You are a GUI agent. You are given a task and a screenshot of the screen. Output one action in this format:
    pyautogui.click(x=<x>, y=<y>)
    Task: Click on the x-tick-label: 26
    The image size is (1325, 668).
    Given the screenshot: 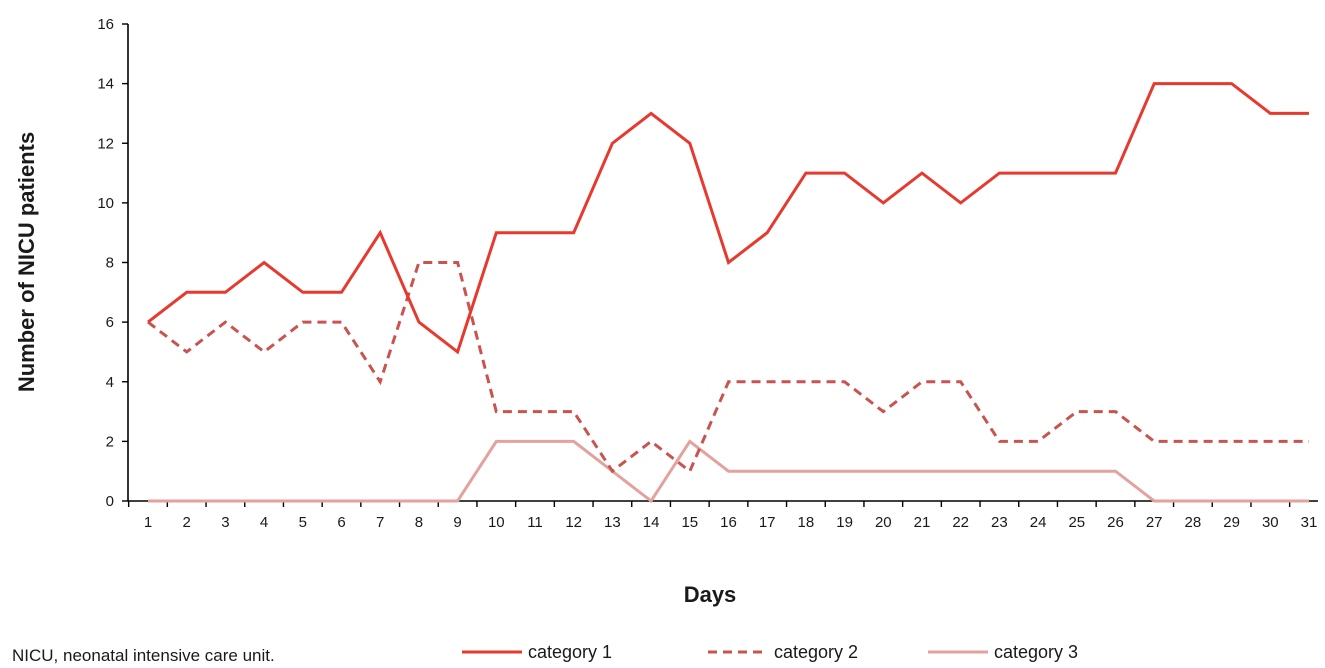 What is the action you would take?
    pyautogui.click(x=1115, y=522)
    